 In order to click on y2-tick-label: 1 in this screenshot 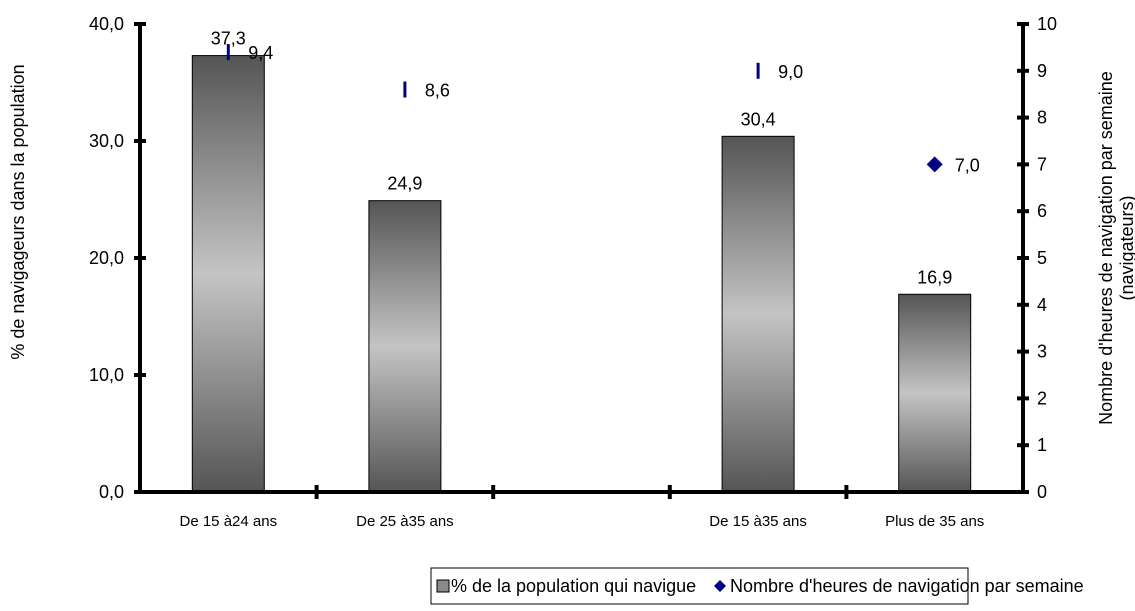, I will do `click(1042, 445)`.